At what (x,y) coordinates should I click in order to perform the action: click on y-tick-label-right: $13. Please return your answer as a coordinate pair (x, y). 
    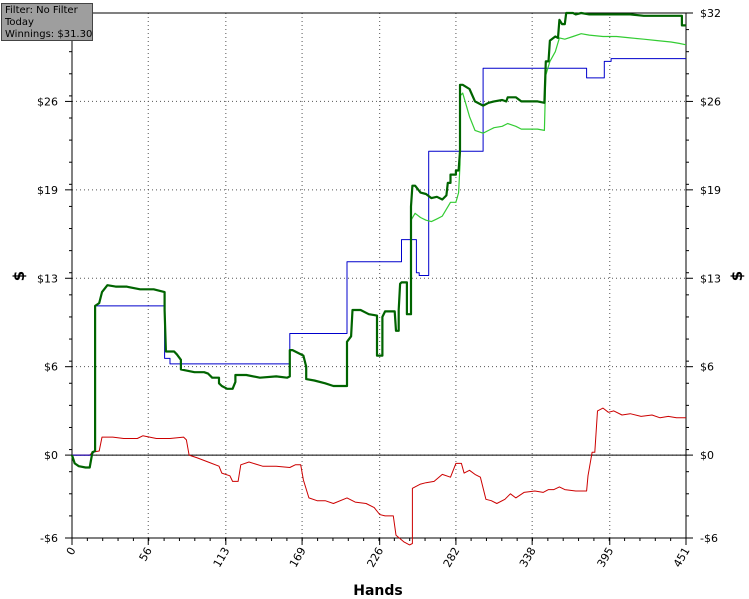
    Looking at the image, I should click on (710, 278).